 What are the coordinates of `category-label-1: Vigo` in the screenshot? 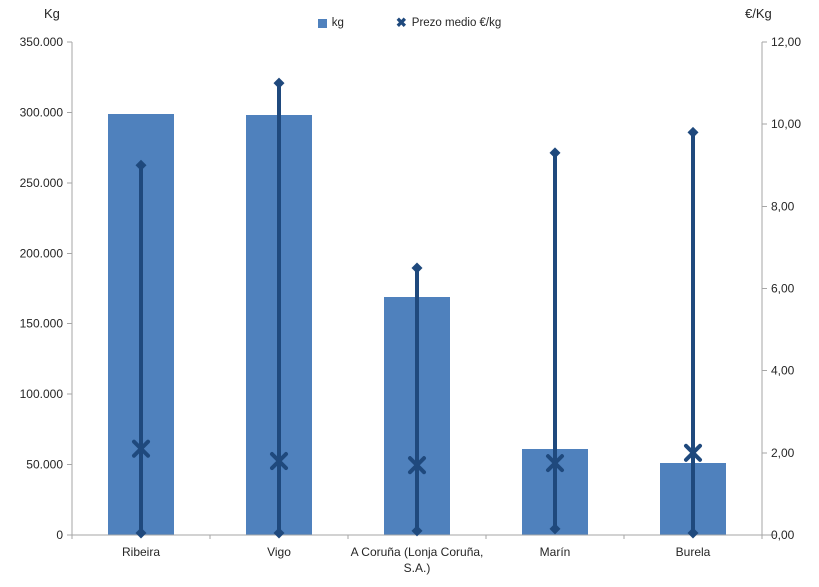 It's located at (279, 552).